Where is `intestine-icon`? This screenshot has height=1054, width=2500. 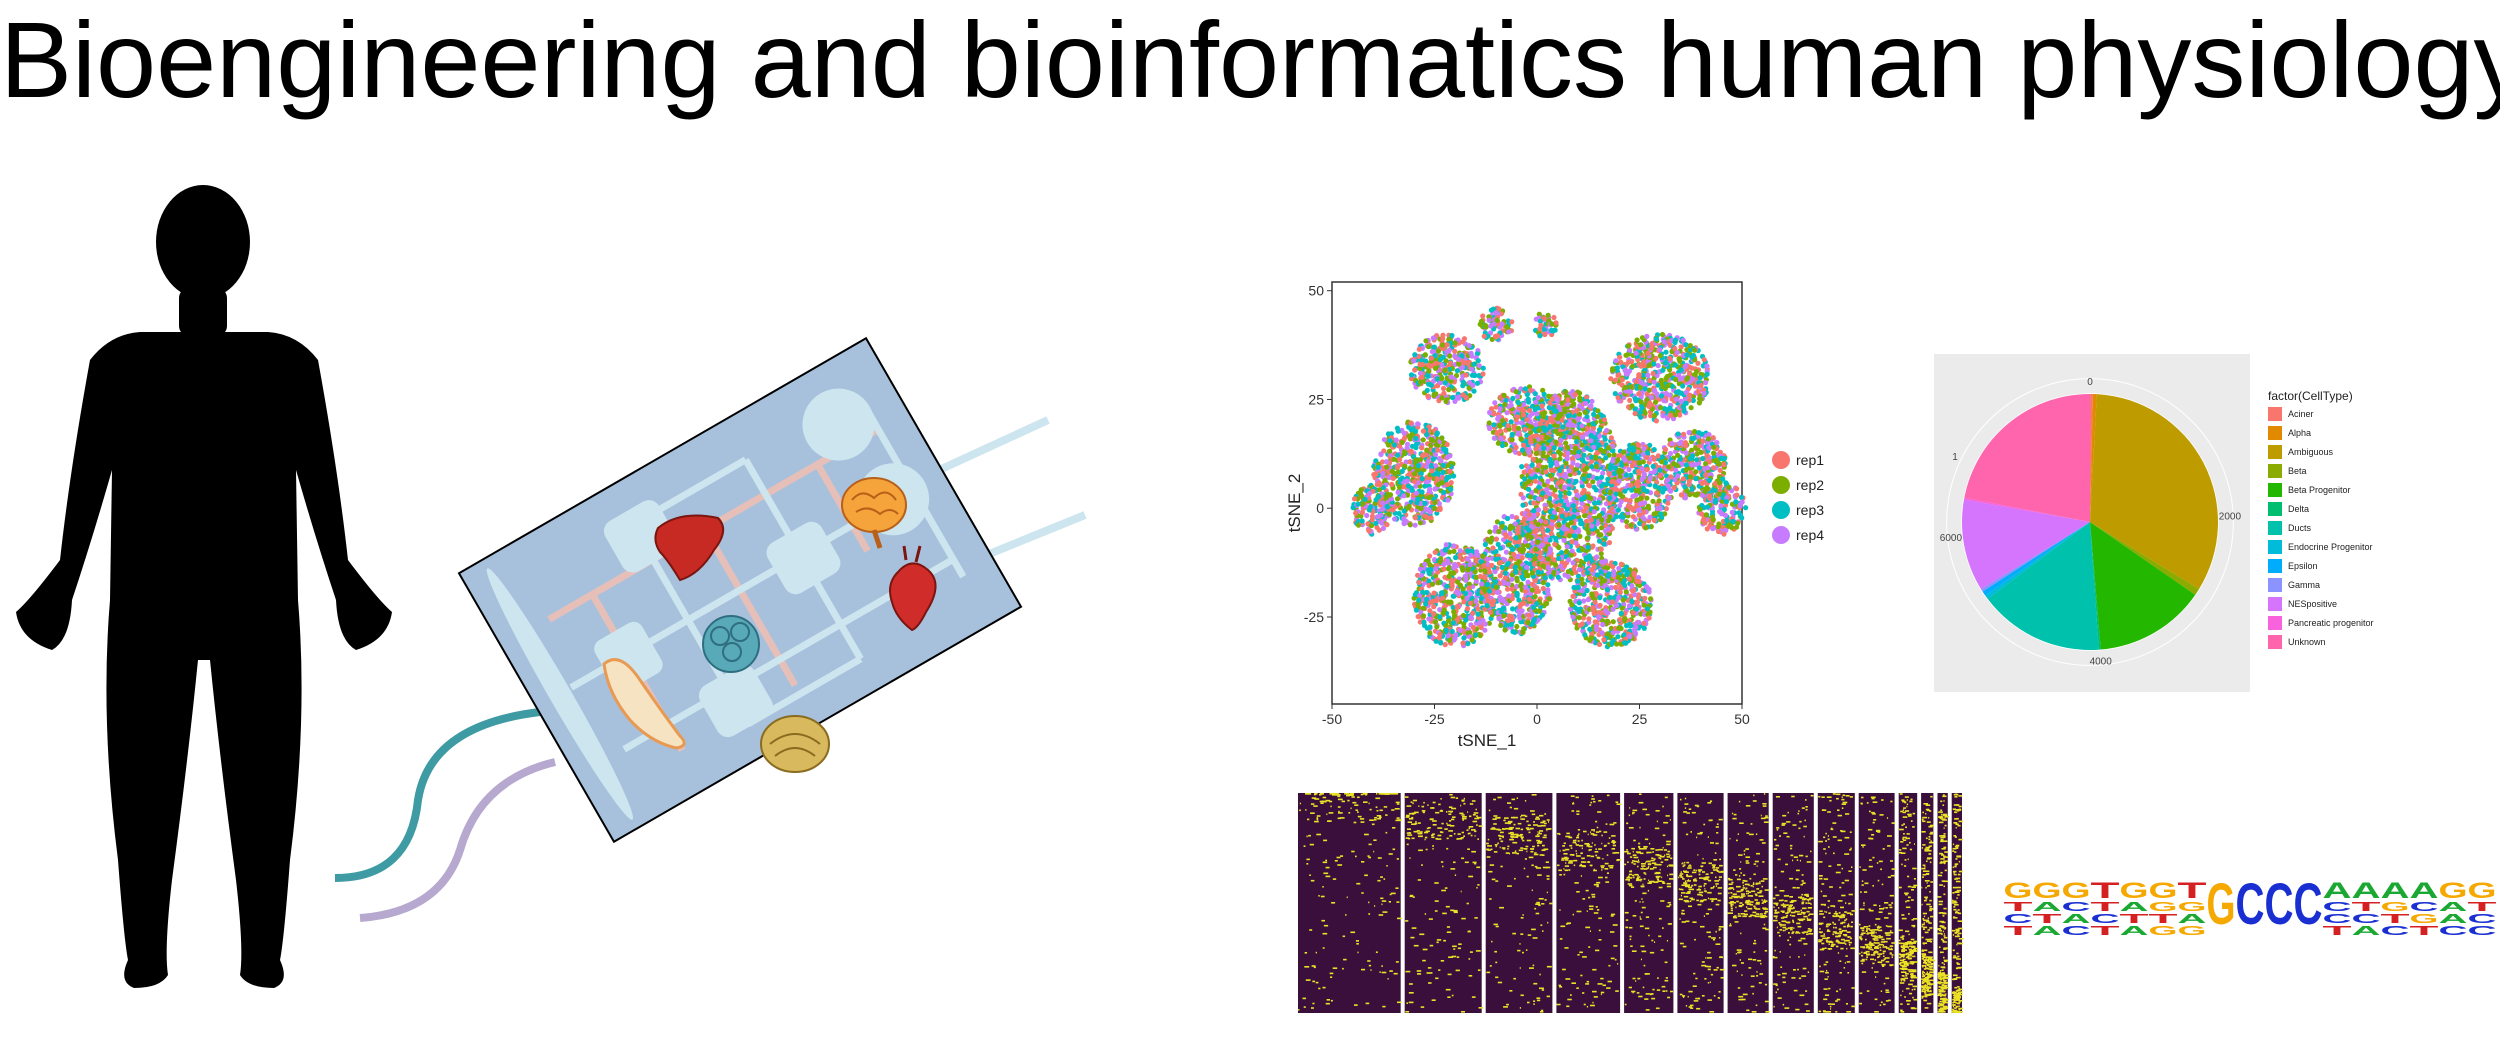
intestine-icon is located at coordinates (731, 644).